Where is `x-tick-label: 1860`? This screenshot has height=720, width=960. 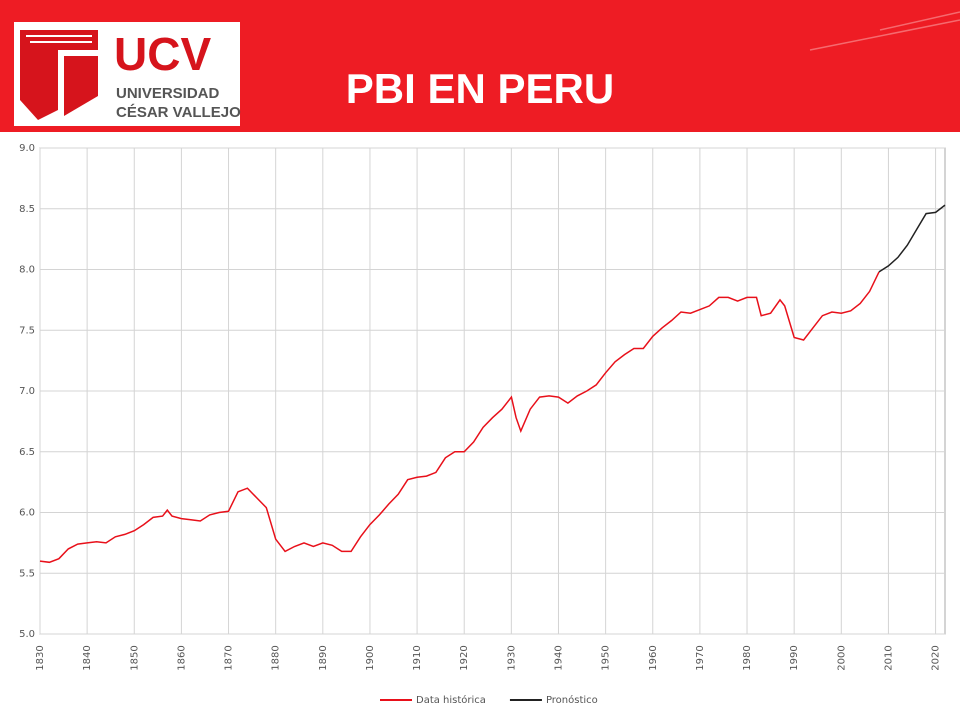
x-tick-label: 1860 is located at coordinates (181, 657).